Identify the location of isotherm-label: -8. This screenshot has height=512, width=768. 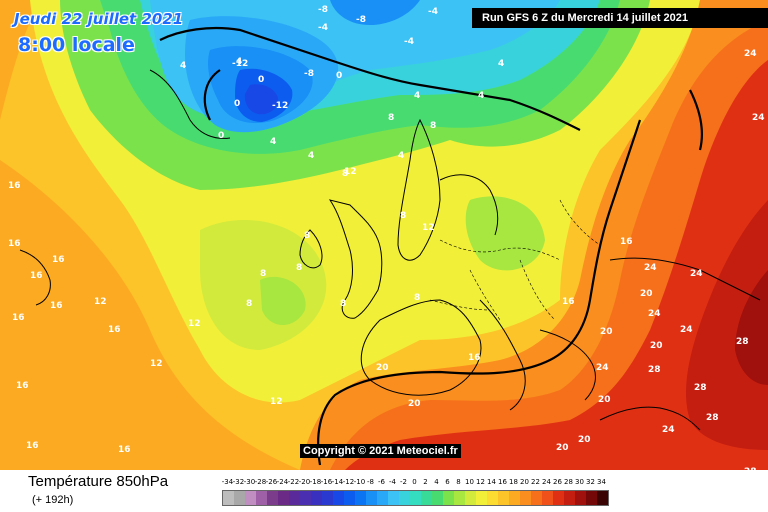
(361, 20).